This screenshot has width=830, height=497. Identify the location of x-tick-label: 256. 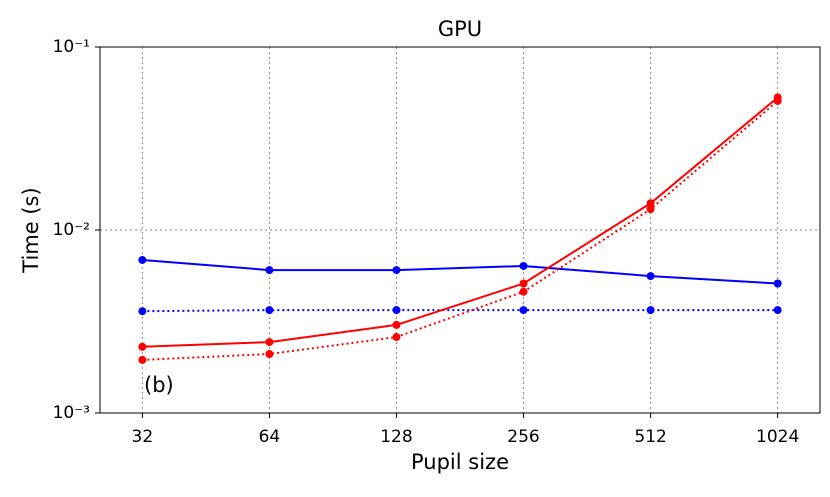
(523, 437).